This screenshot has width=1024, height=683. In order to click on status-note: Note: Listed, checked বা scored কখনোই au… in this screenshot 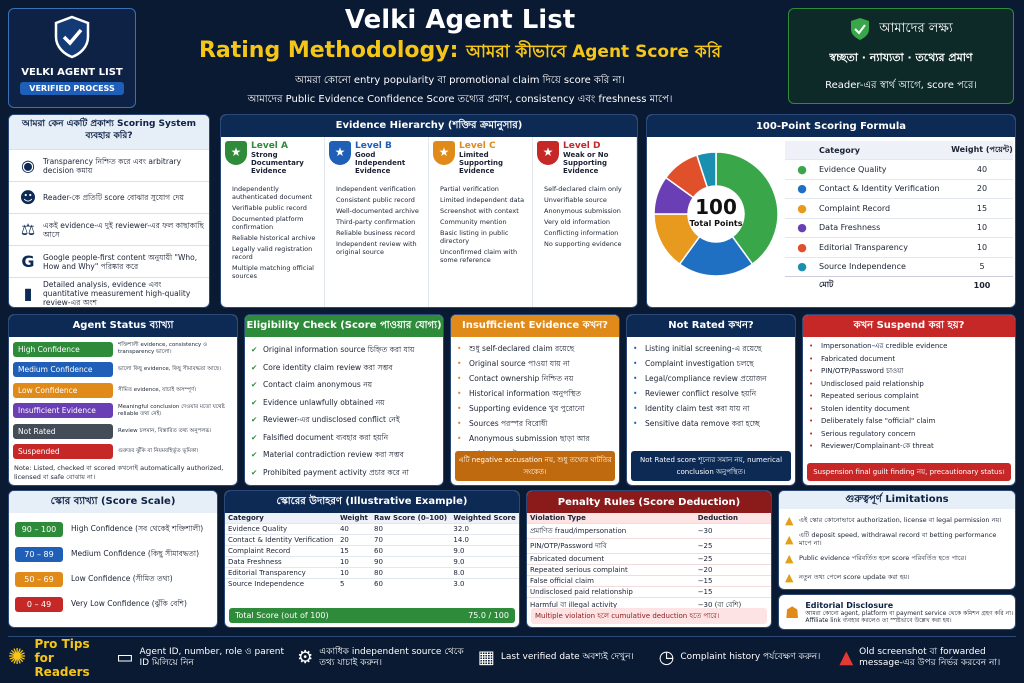, I will do `click(119, 472)`.